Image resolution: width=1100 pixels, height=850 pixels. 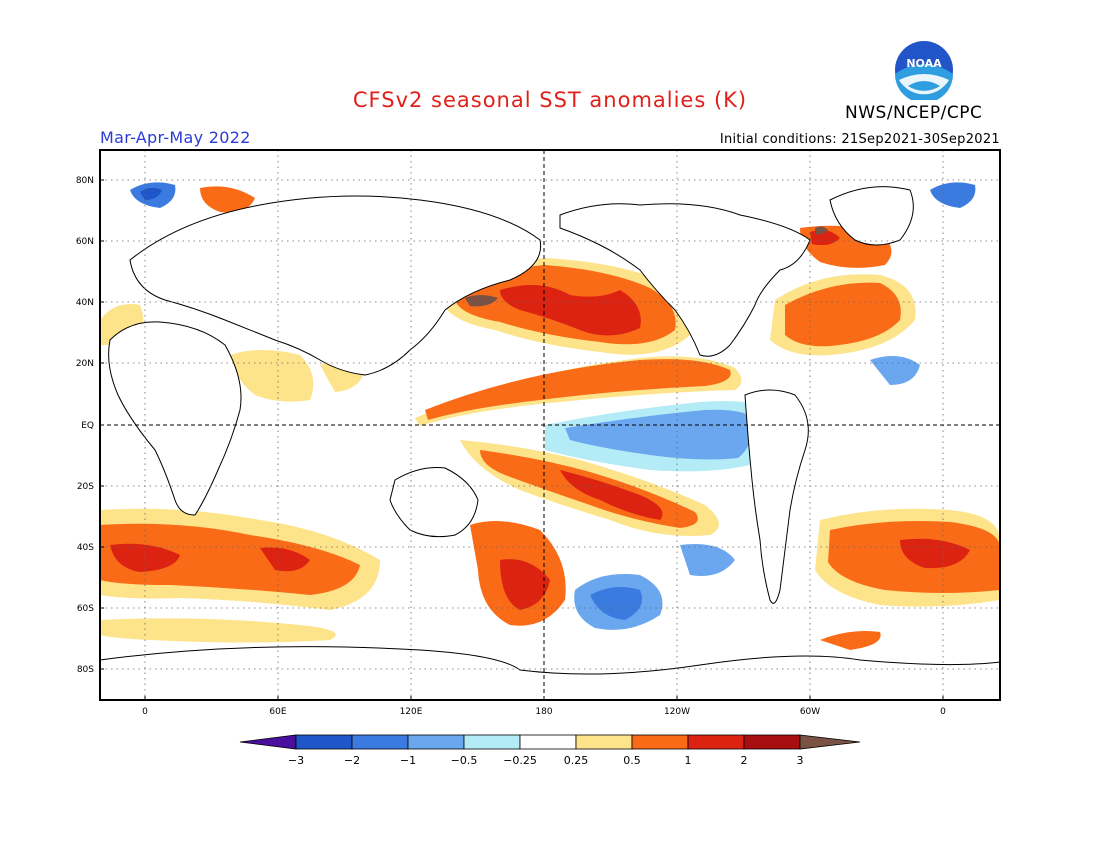 I want to click on africa-outline, so click(x=175, y=418).